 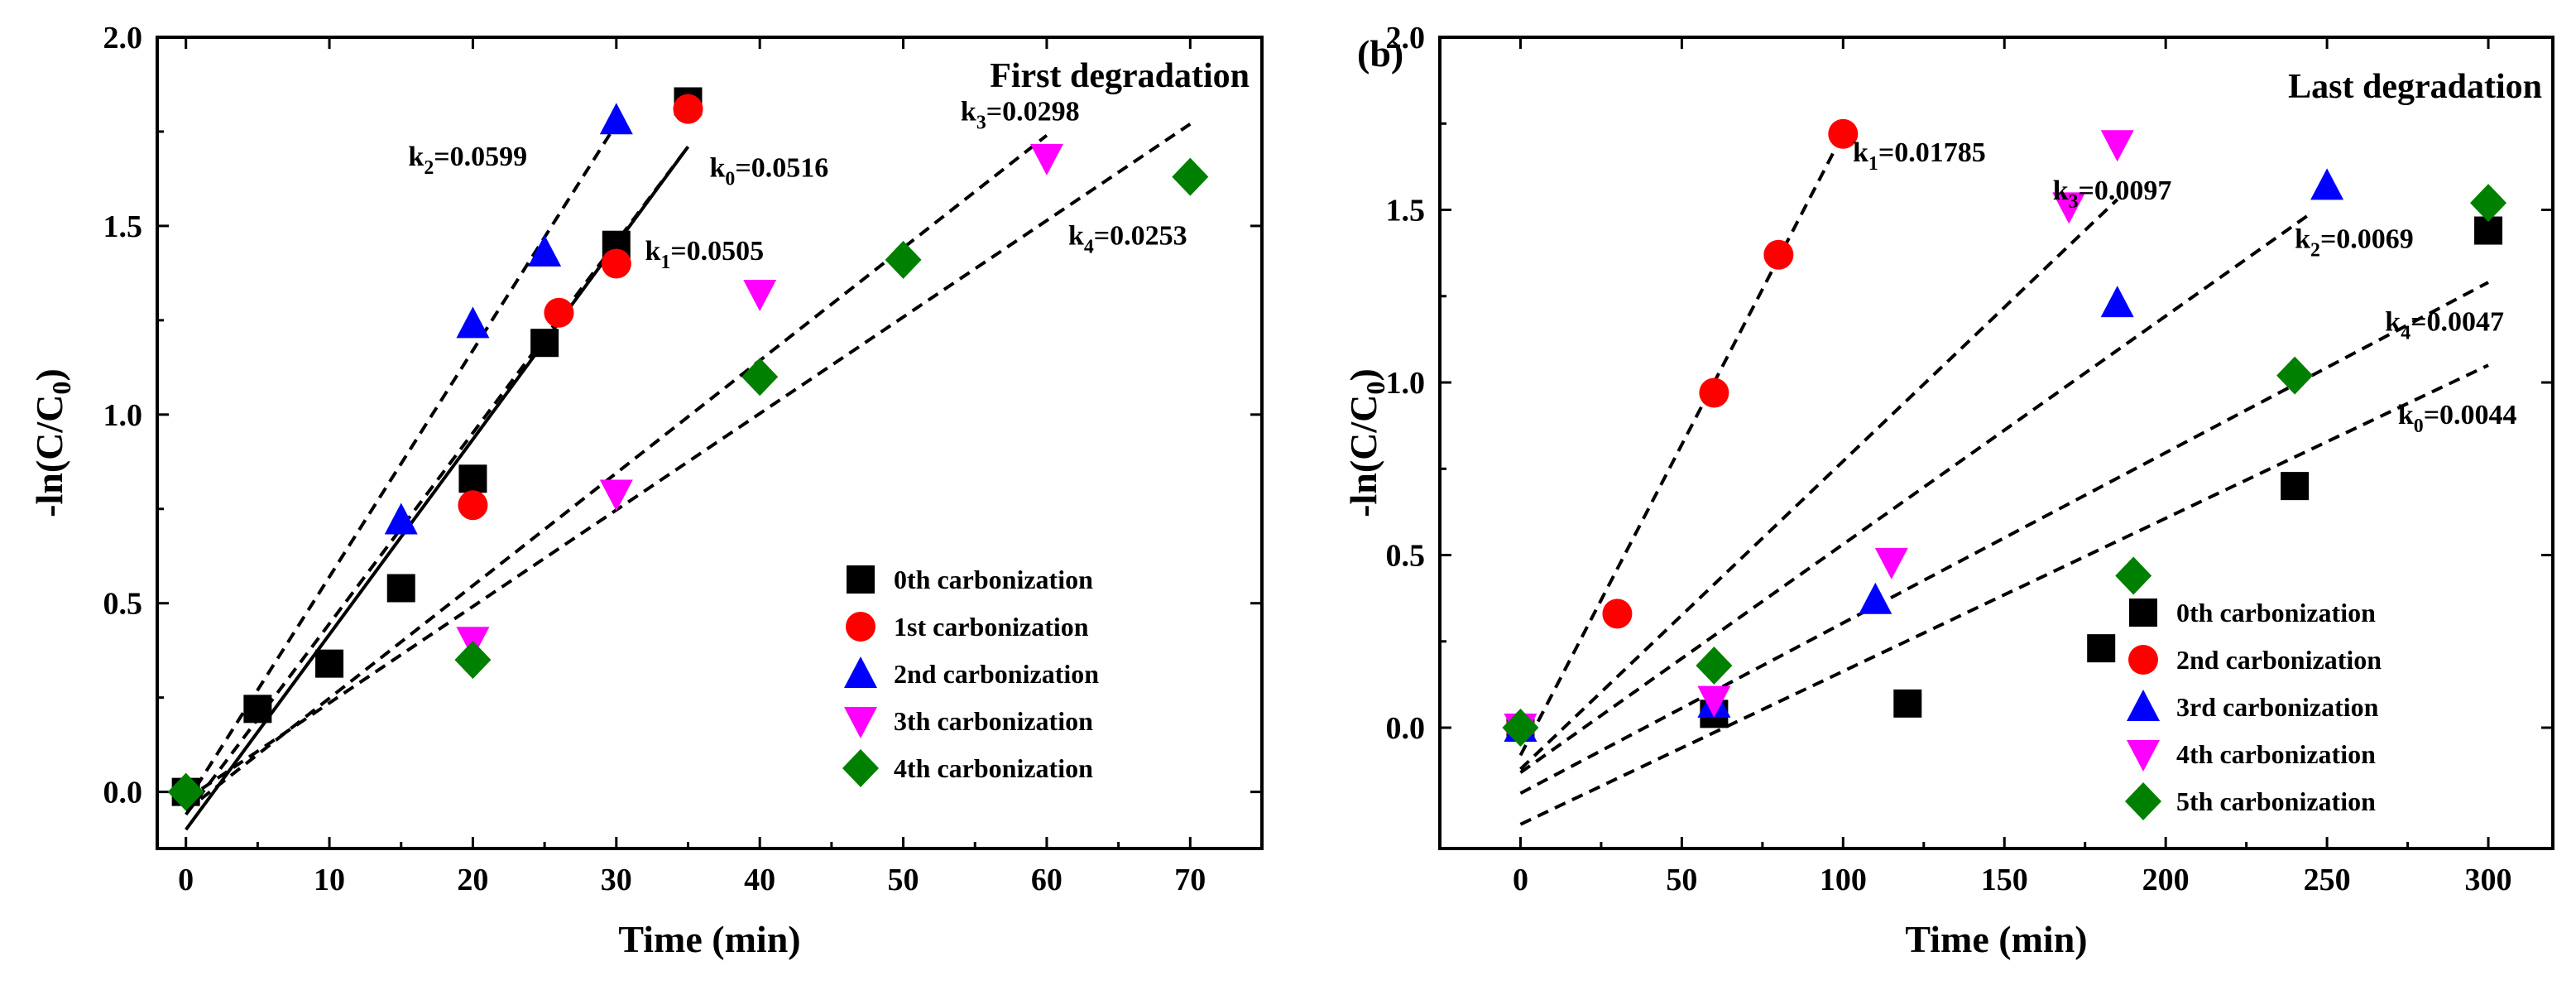 What do you see at coordinates (992, 627) in the screenshot?
I see `legend-entry-1: 1st carbonization` at bounding box center [992, 627].